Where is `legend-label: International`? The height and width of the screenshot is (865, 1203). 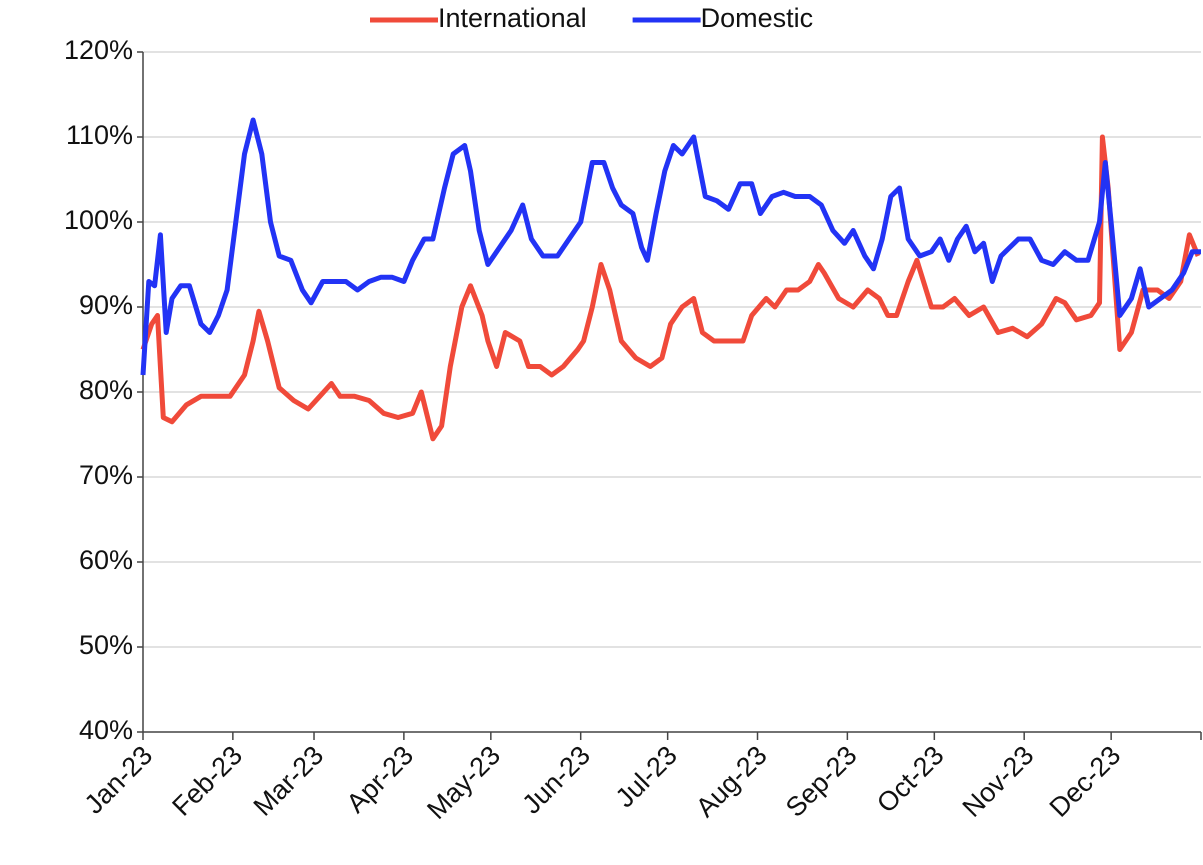 legend-label: International is located at coordinates (512, 18).